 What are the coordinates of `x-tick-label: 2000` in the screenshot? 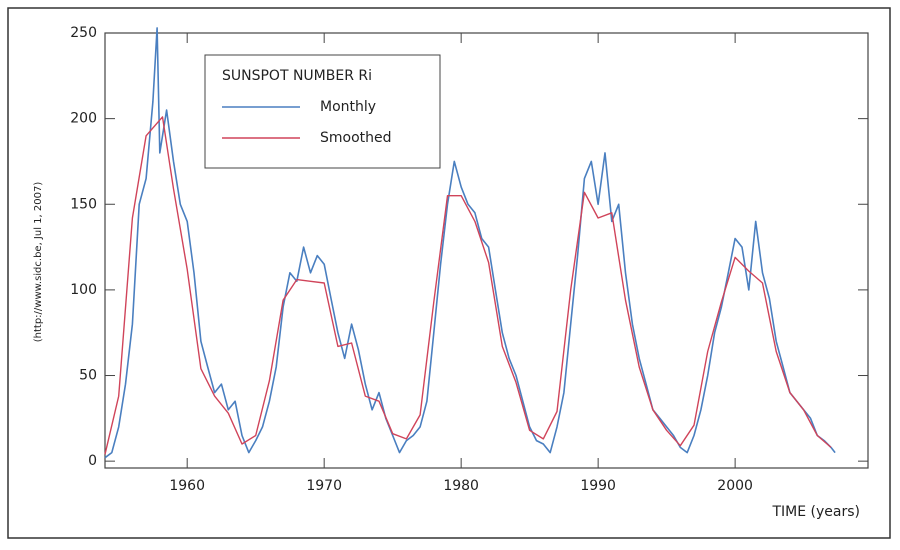 It's located at (735, 486).